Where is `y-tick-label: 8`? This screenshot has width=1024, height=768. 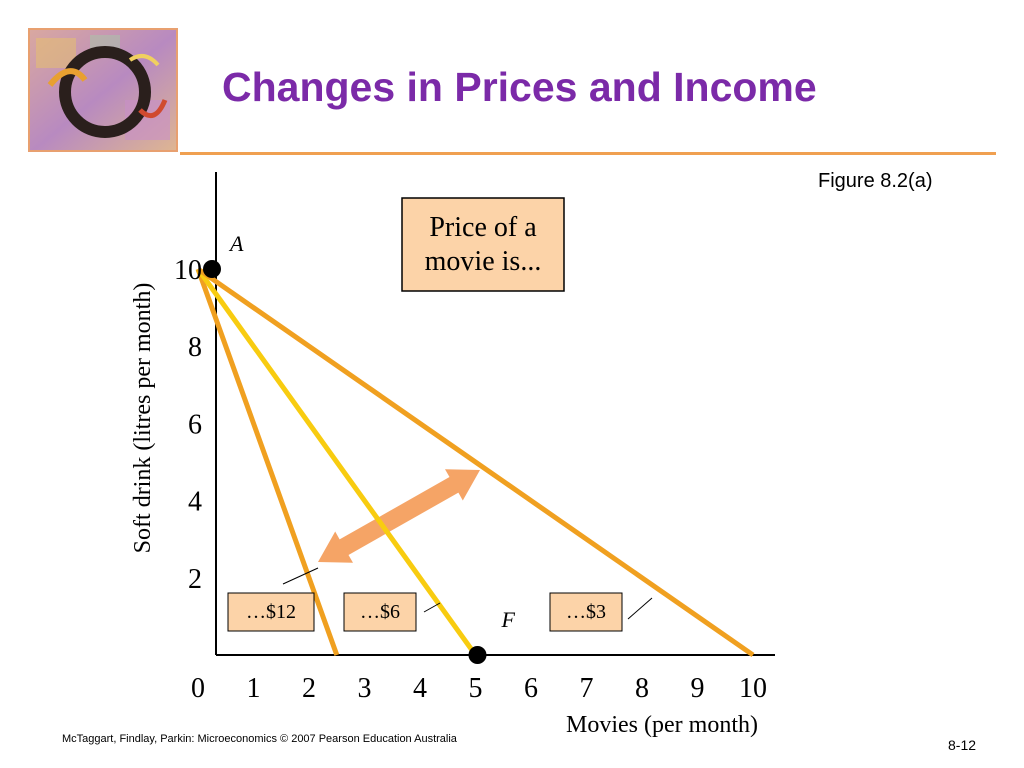
y-tick-label: 8 is located at coordinates (195, 347).